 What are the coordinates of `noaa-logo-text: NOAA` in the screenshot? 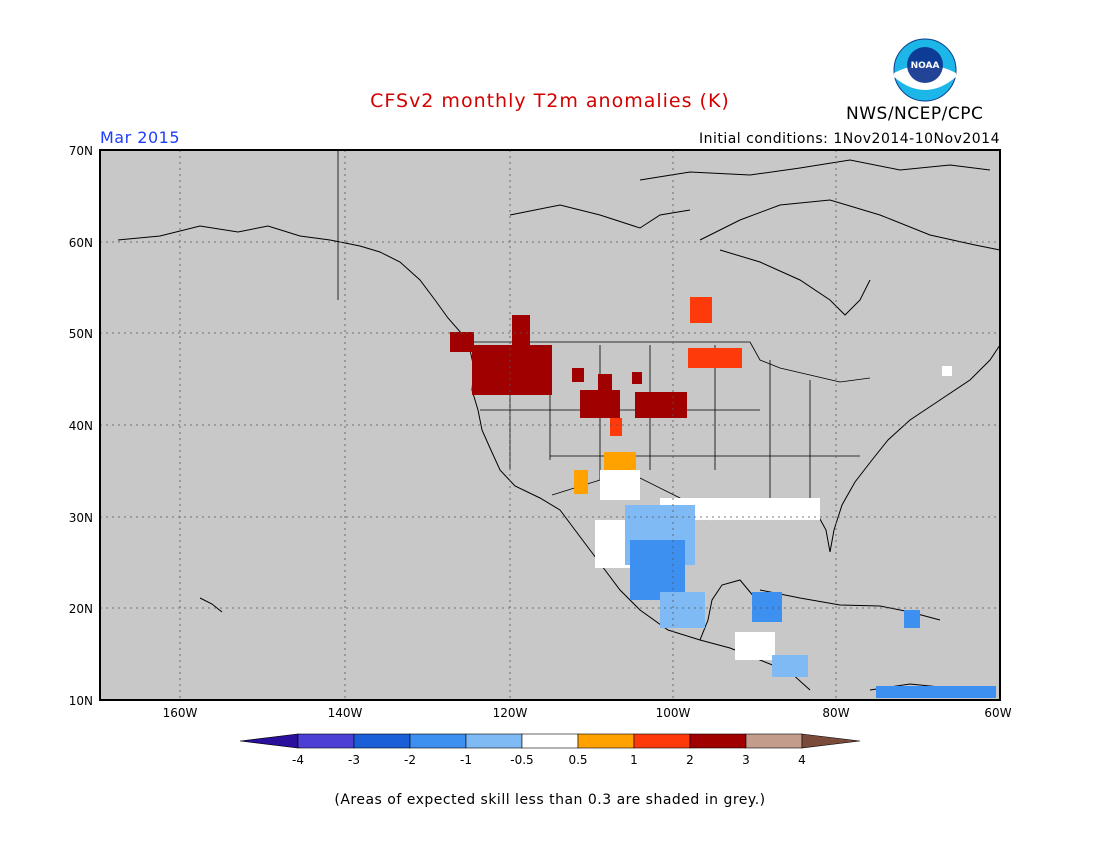 It's located at (925, 66).